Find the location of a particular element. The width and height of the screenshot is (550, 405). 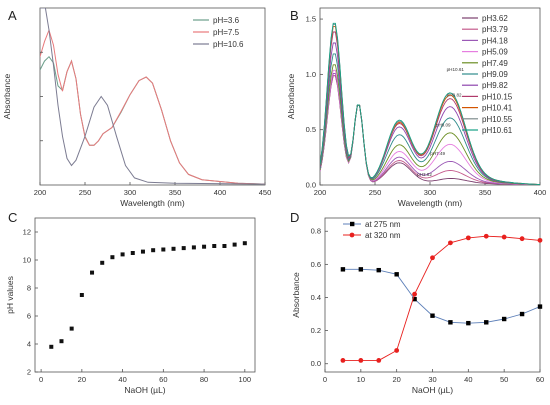

y-tick-label: 0.2 is located at coordinates (316, 330).